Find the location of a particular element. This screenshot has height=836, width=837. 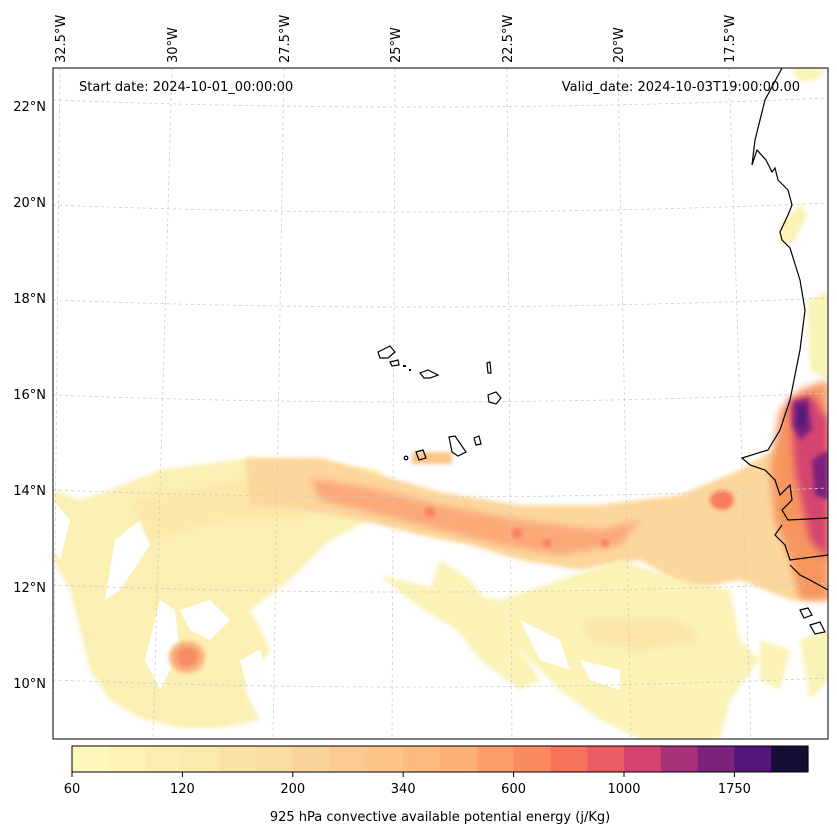

island-fogo is located at coordinates (421, 455).